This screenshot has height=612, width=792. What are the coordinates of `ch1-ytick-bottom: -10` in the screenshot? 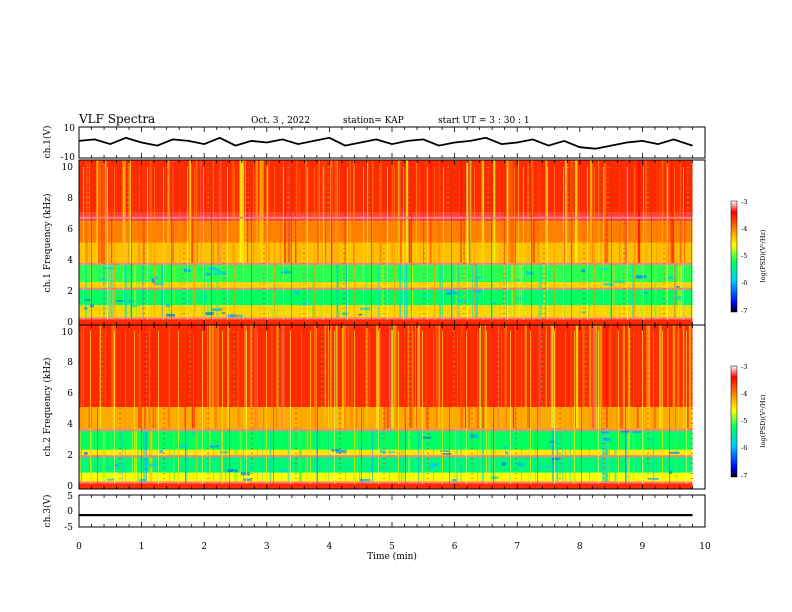 It's located at (68, 158).